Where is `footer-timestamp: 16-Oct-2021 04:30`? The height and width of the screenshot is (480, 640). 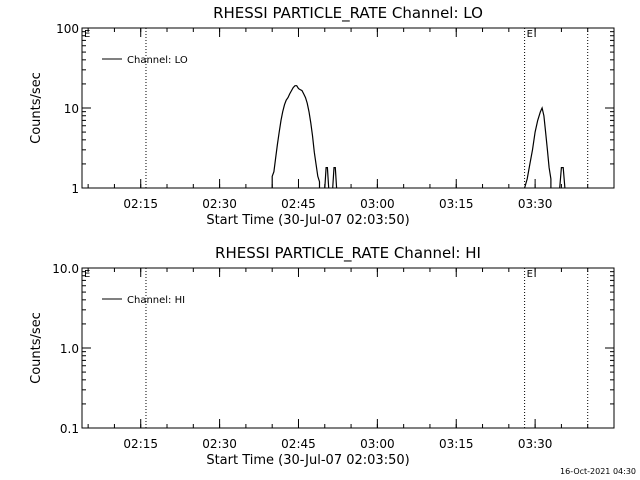 footer-timestamp: 16-Oct-2021 04:30 is located at coordinates (598, 471).